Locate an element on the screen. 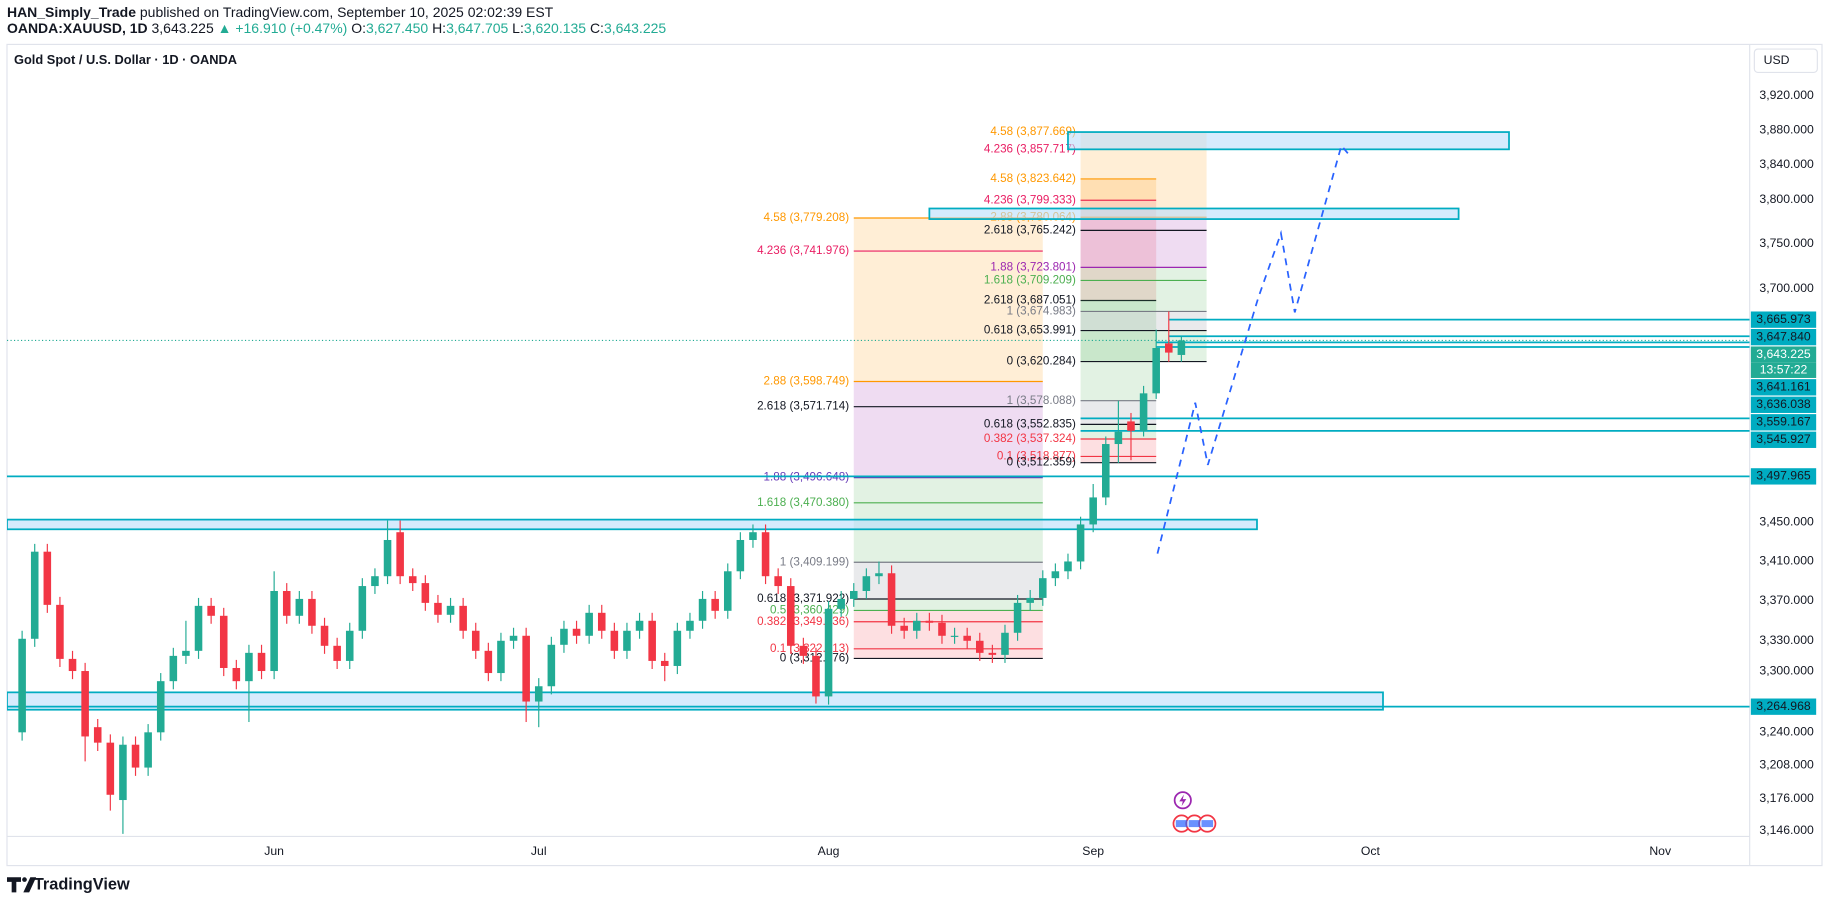 This screenshot has width=1829, height=903. fib-label: 1.618 (3,709.209) is located at coordinates (1030, 280).